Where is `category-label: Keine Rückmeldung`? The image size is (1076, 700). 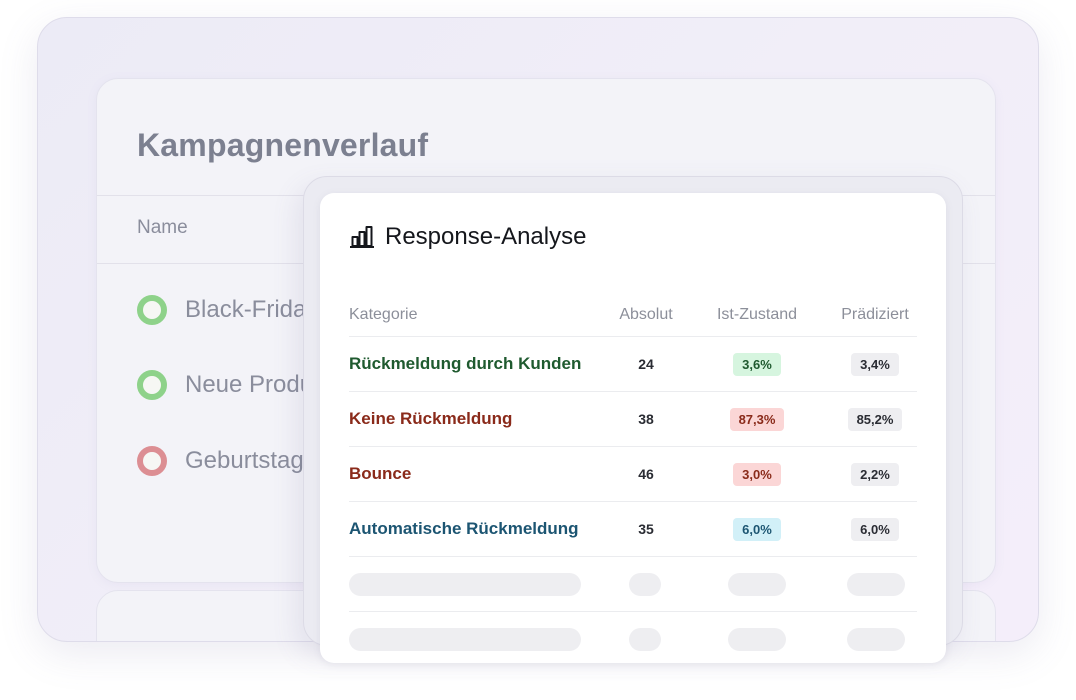 category-label: Keine Rückmeldung is located at coordinates (431, 418).